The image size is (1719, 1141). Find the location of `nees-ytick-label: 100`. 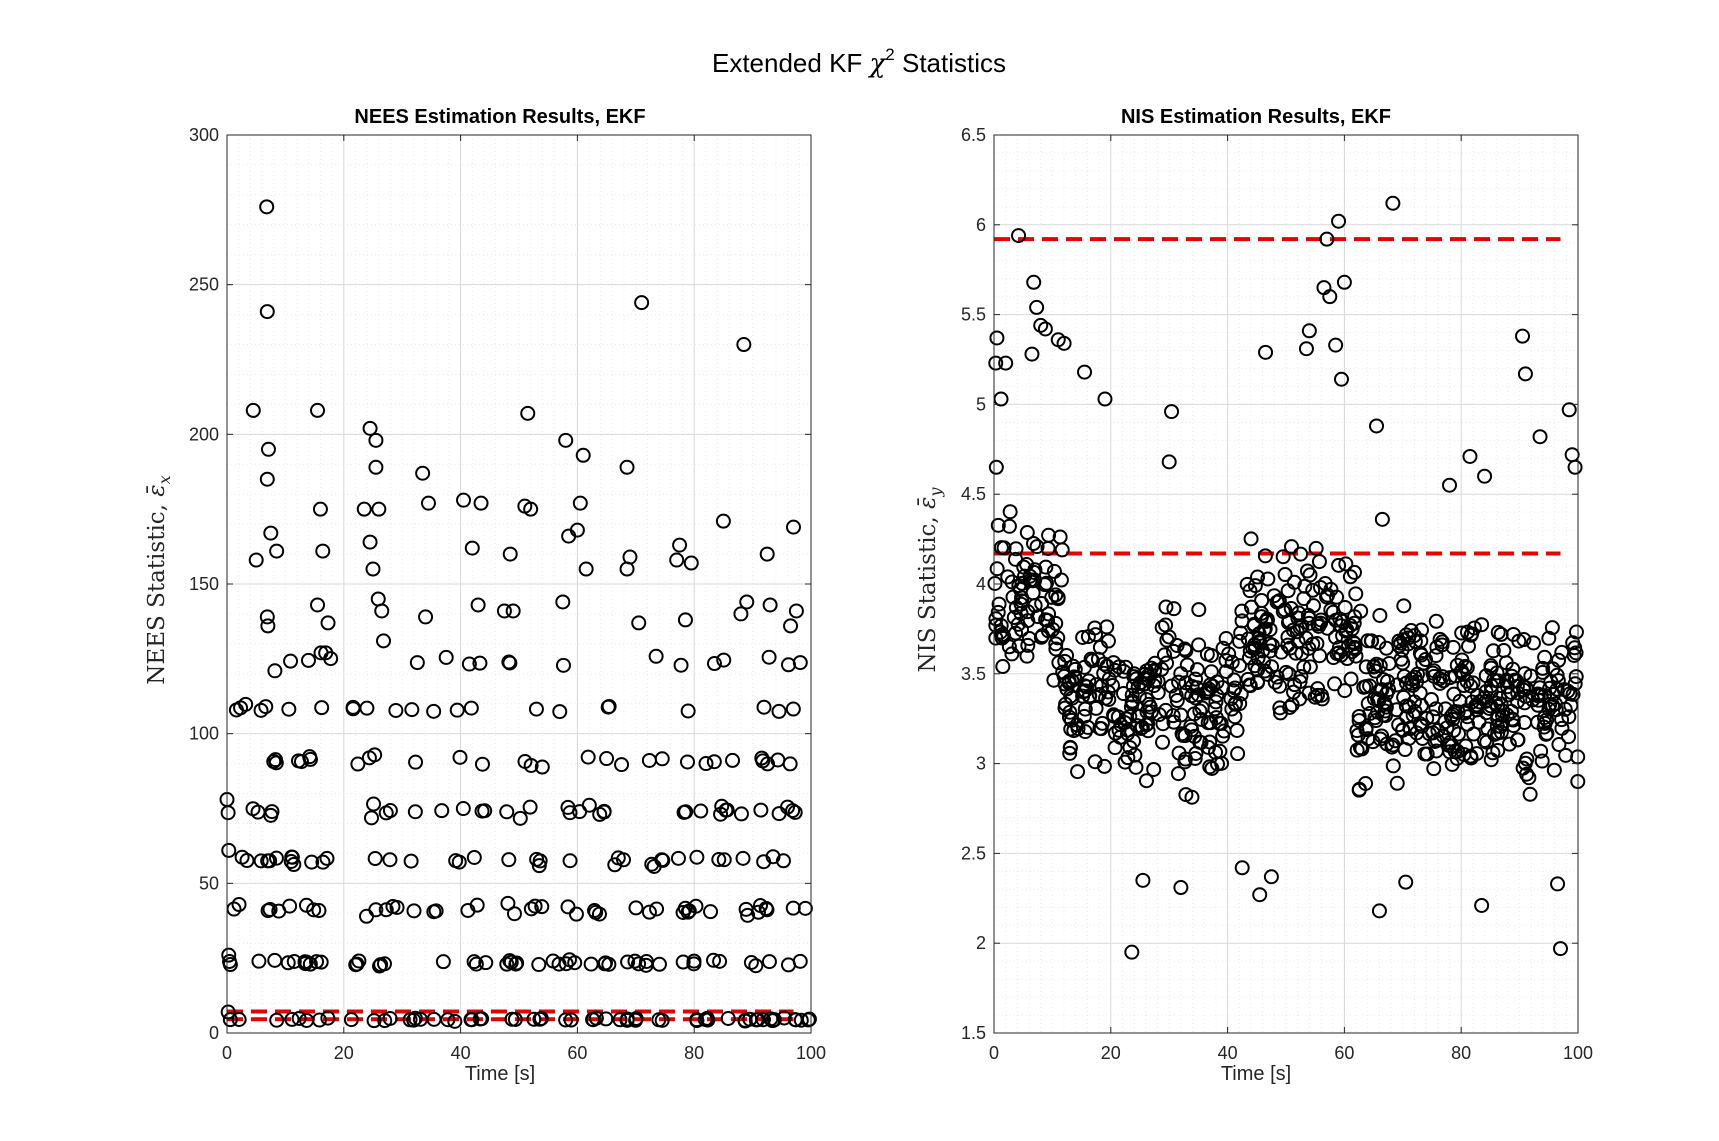

nees-ytick-label: 100 is located at coordinates (204, 734).